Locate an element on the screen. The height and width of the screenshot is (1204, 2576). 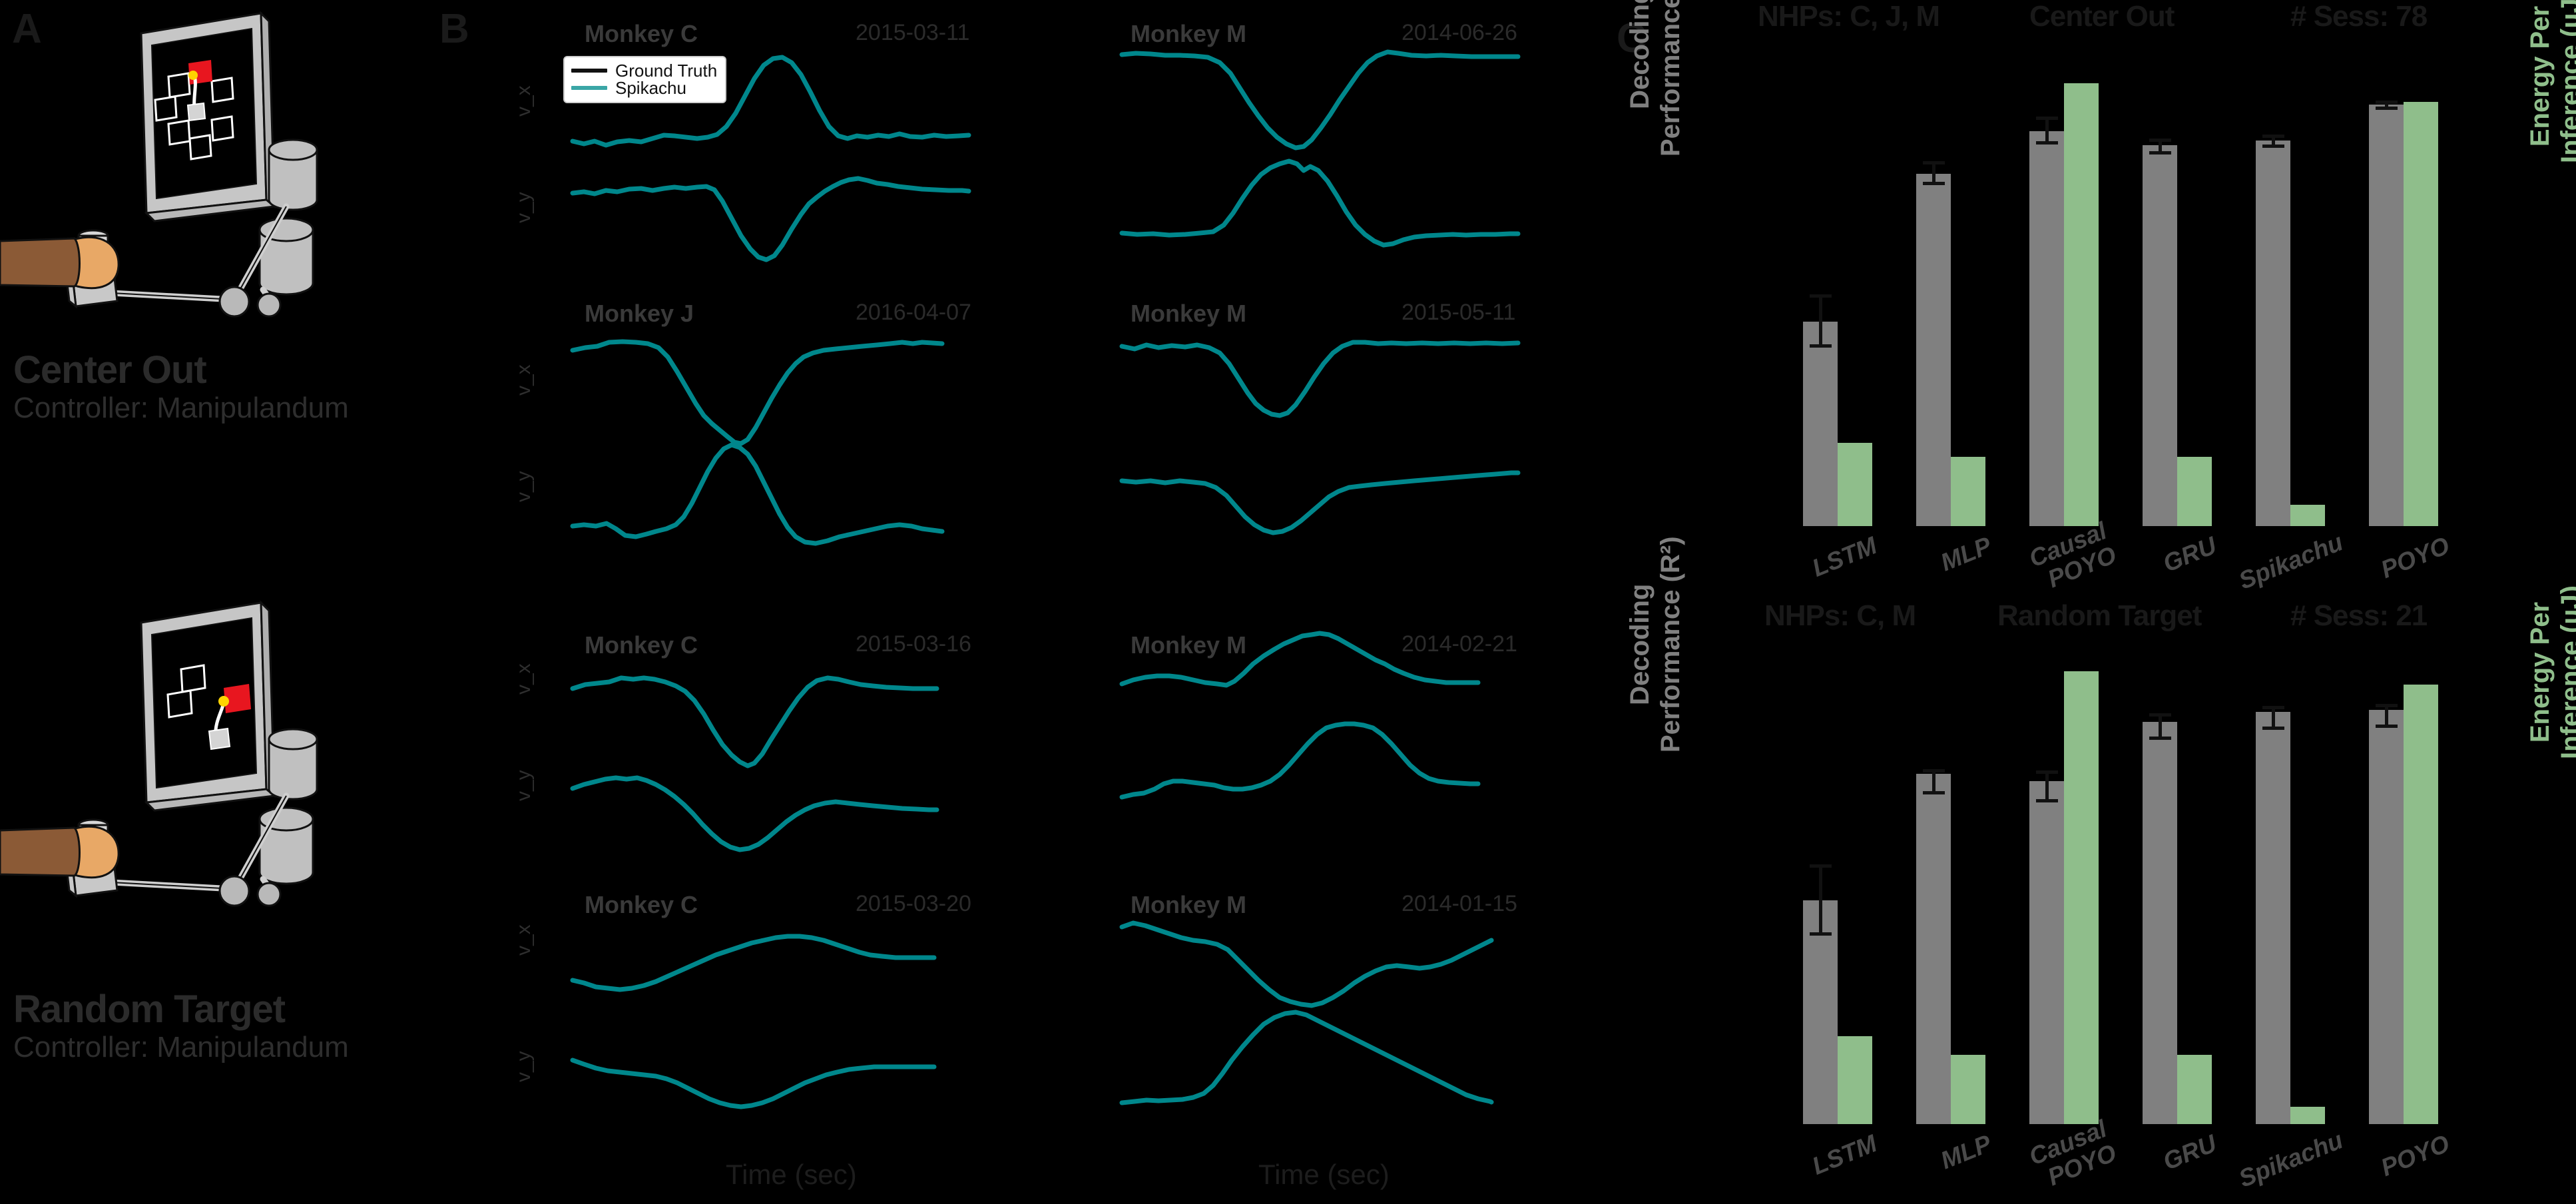
chart2-bar-gray-causal-poyo is located at coordinates (2047, 953).